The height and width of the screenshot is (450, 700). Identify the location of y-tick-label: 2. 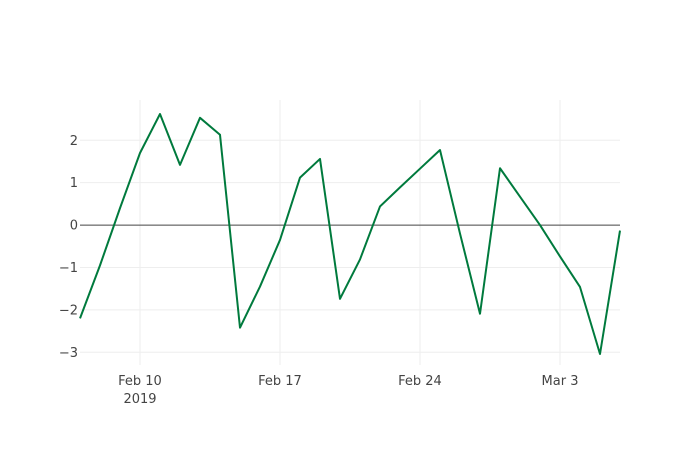
(74, 141).